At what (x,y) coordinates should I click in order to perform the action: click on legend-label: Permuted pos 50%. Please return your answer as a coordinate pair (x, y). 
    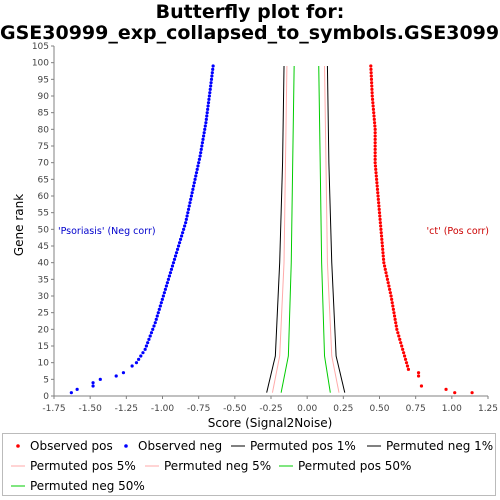
    Looking at the image, I should click on (354, 466).